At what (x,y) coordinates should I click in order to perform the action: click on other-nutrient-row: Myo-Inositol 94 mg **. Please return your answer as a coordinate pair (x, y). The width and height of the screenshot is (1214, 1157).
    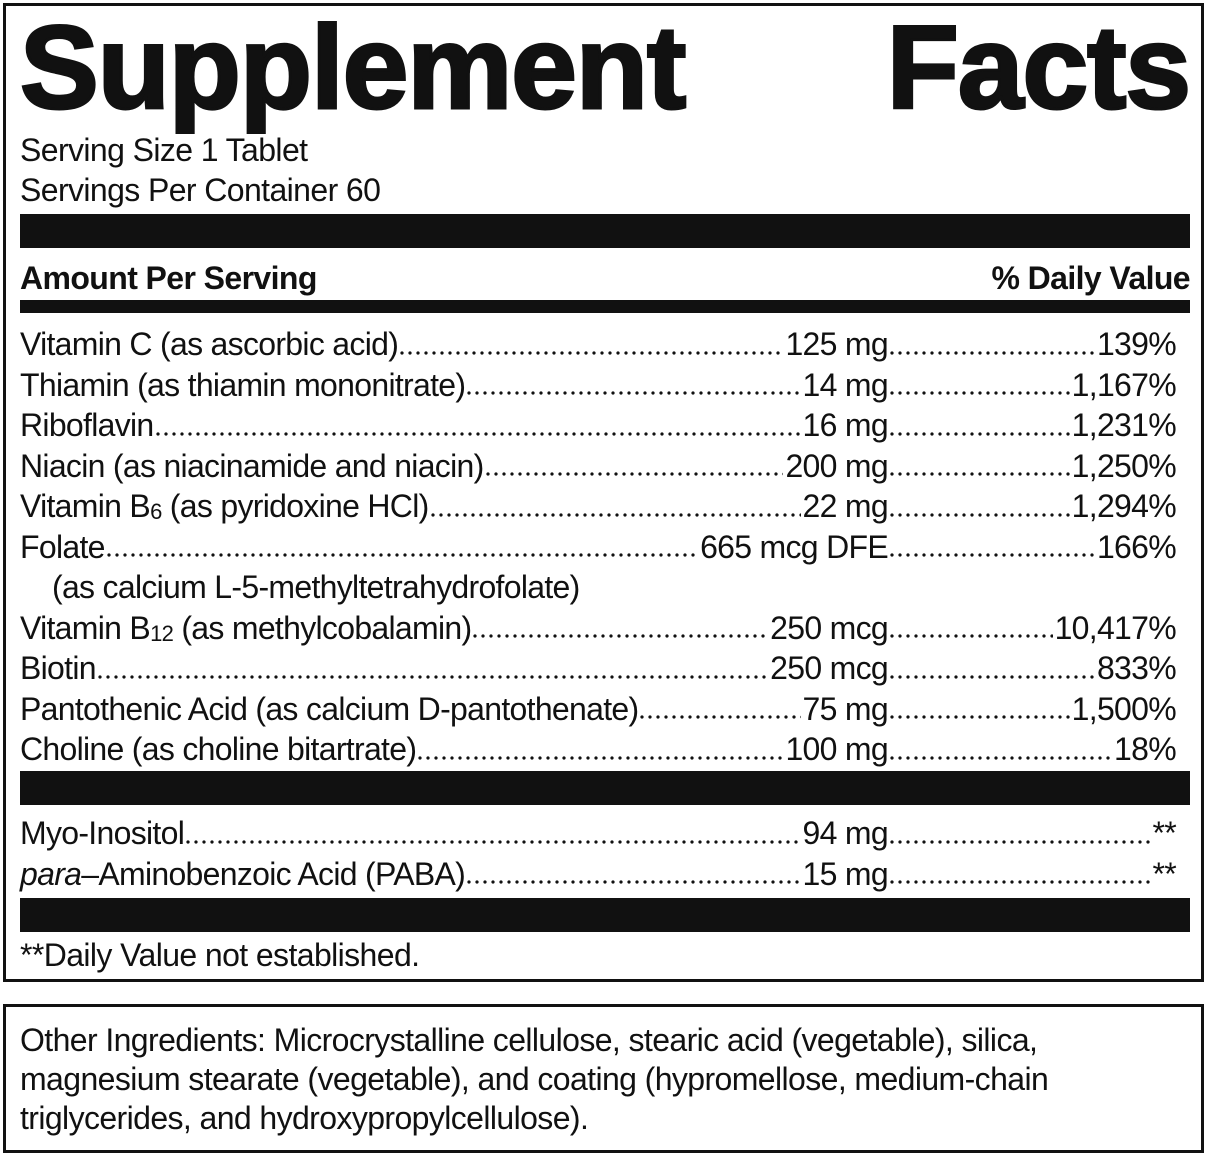
    Looking at the image, I should click on (598, 833).